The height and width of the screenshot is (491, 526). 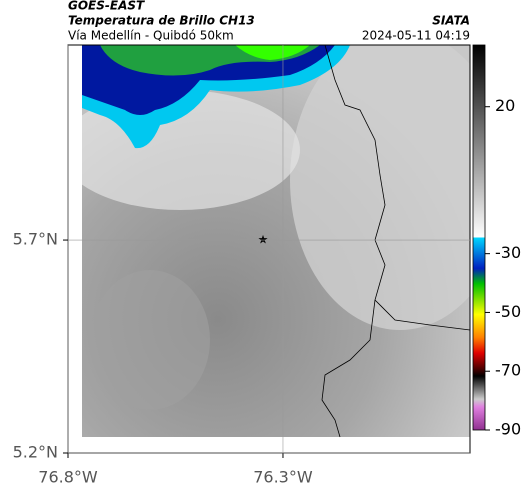 I want to click on colorbar-label: -30, so click(x=508, y=252).